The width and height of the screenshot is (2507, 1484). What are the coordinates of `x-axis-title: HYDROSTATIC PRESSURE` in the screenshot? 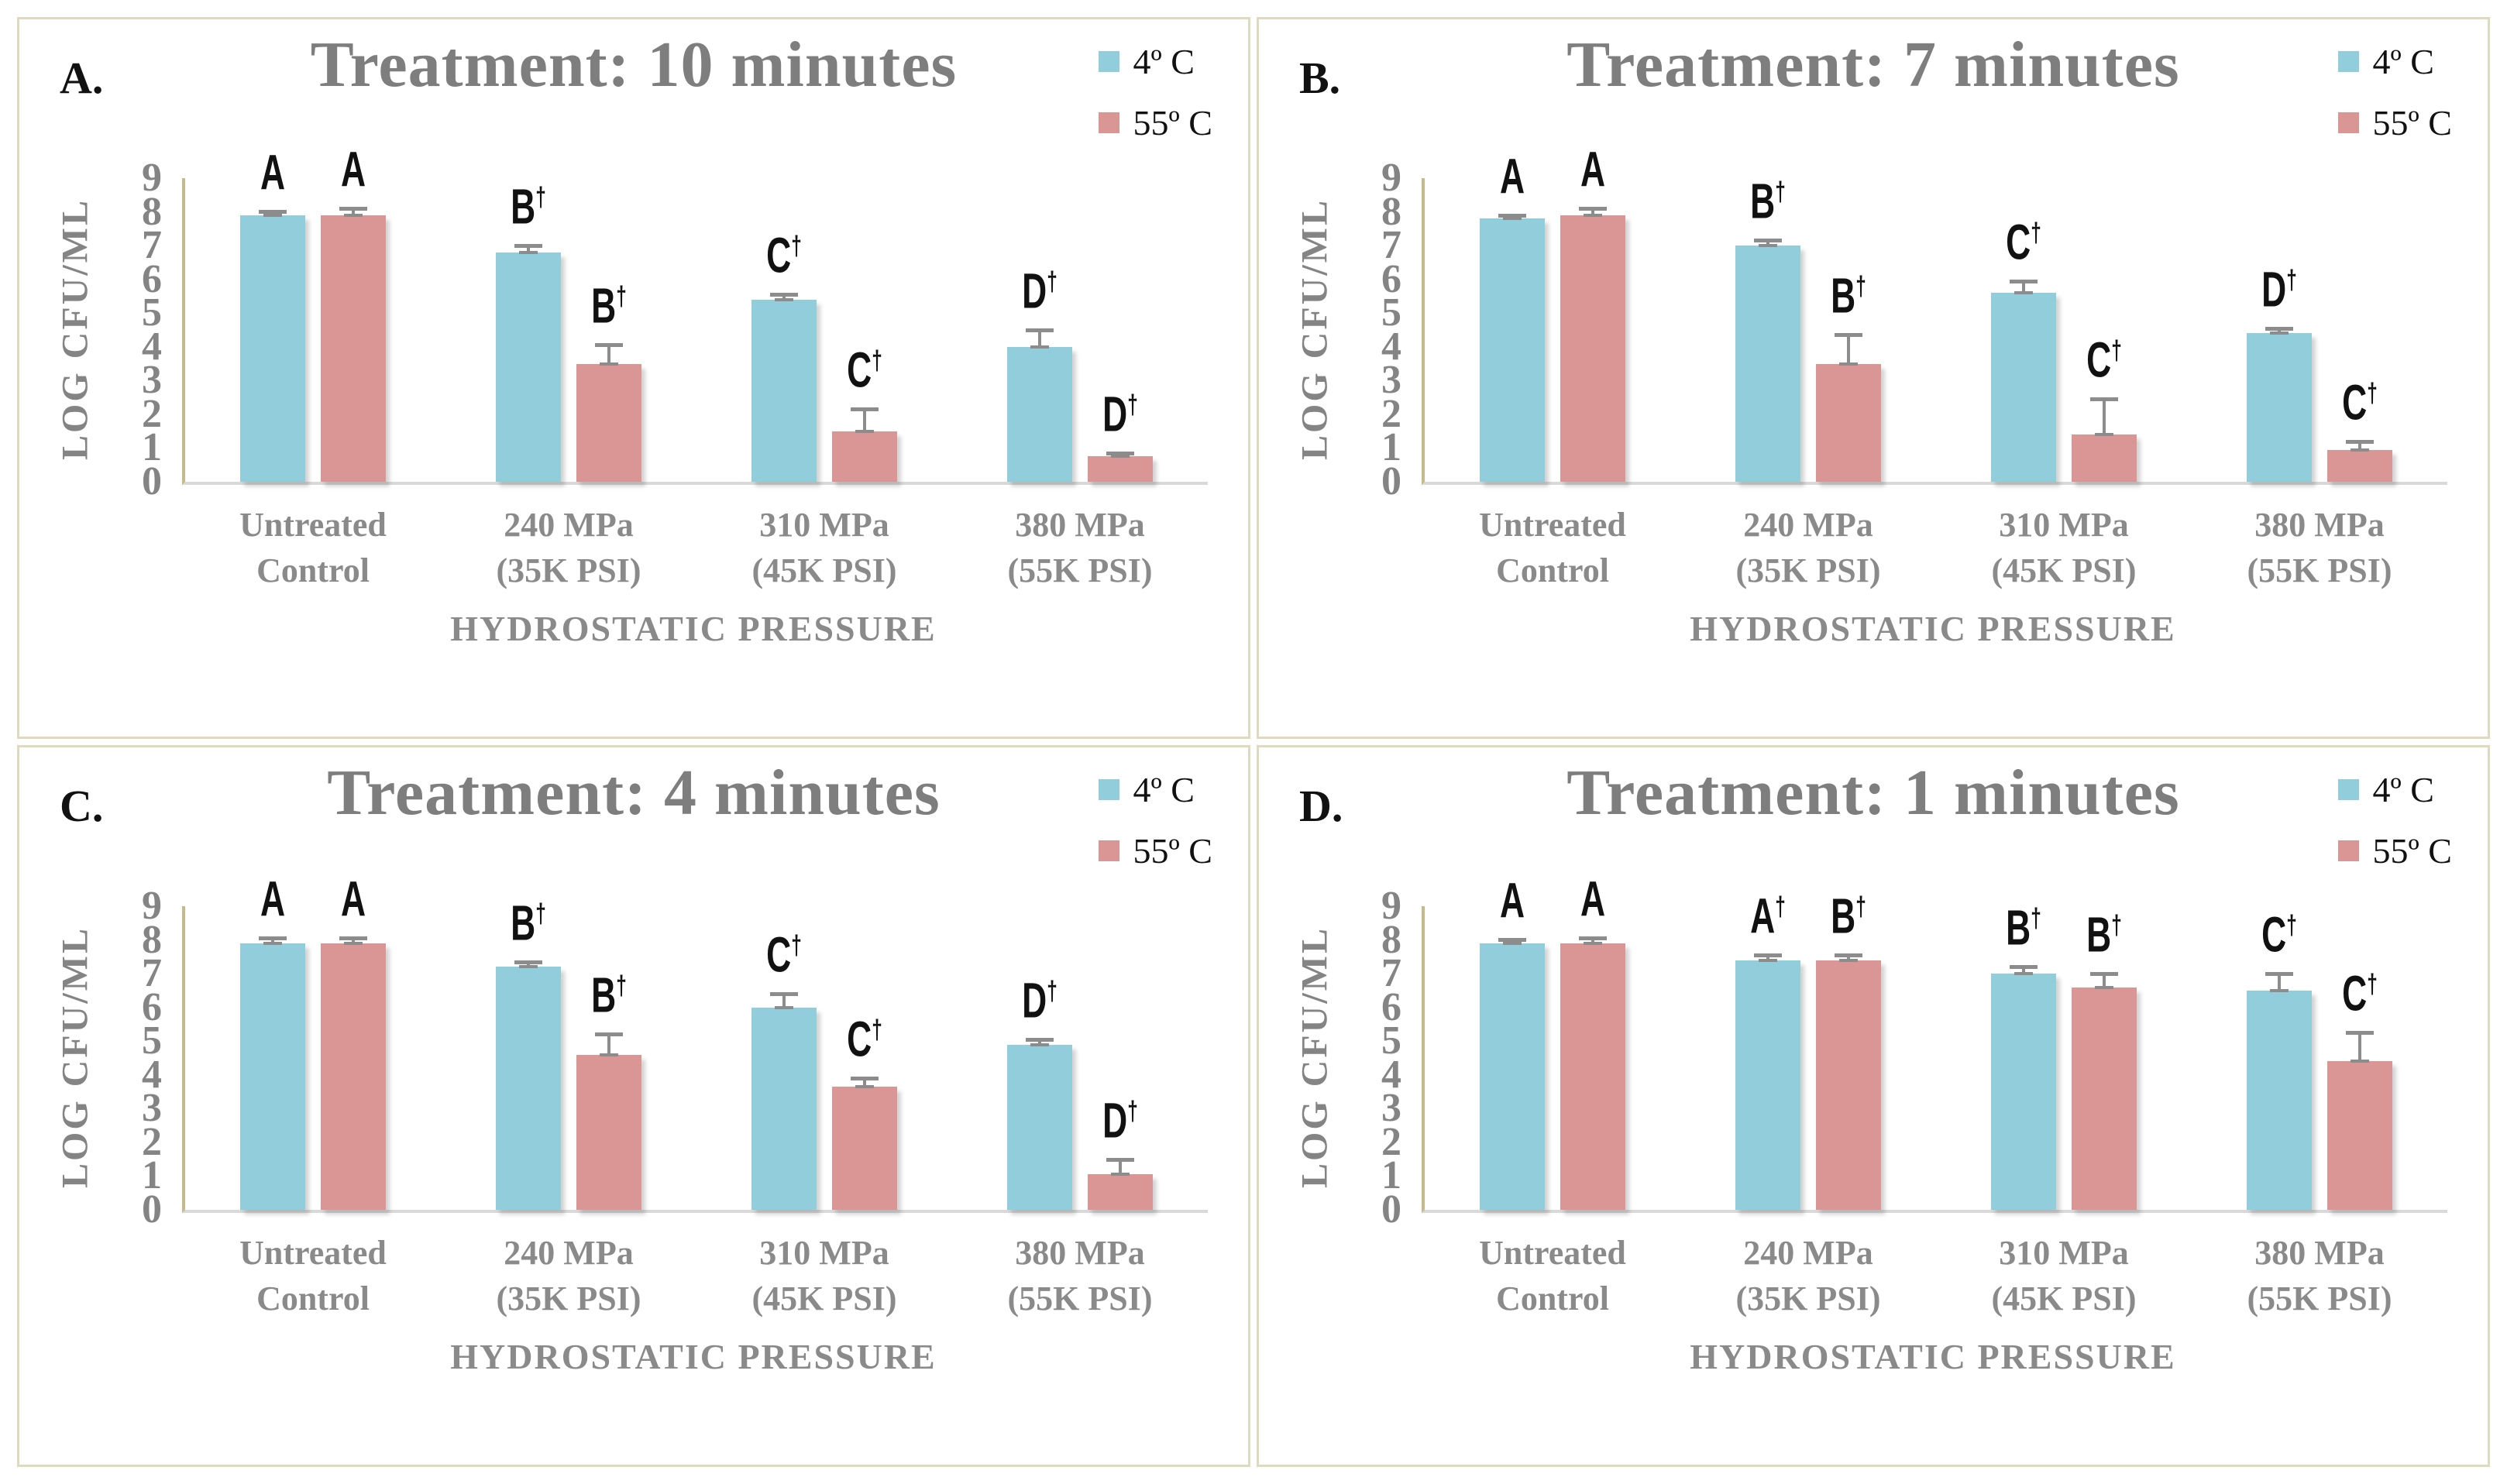 It's located at (693, 1356).